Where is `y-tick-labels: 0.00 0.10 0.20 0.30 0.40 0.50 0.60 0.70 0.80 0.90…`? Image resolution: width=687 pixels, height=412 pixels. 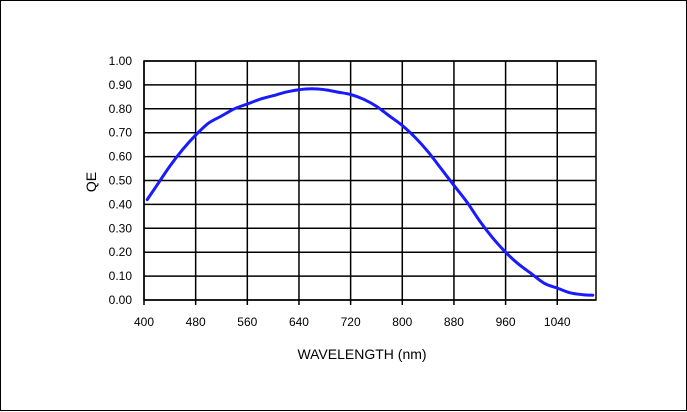 y-tick-labels: 0.00 0.10 0.20 0.30 0.40 0.50 0.60 0.70 0.80 0.90… is located at coordinates (121, 180).